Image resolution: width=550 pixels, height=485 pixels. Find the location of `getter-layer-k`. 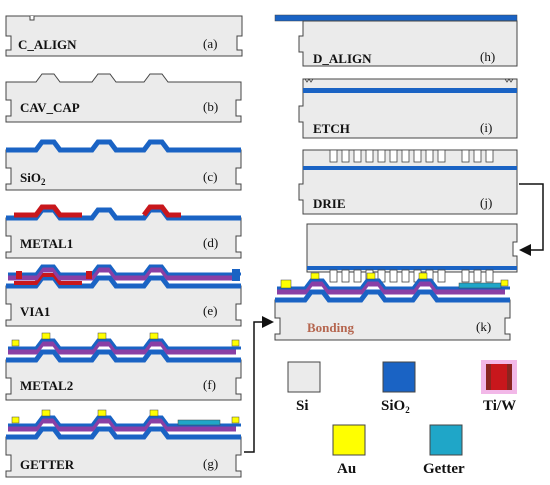

getter-layer-k is located at coordinates (480, 285).